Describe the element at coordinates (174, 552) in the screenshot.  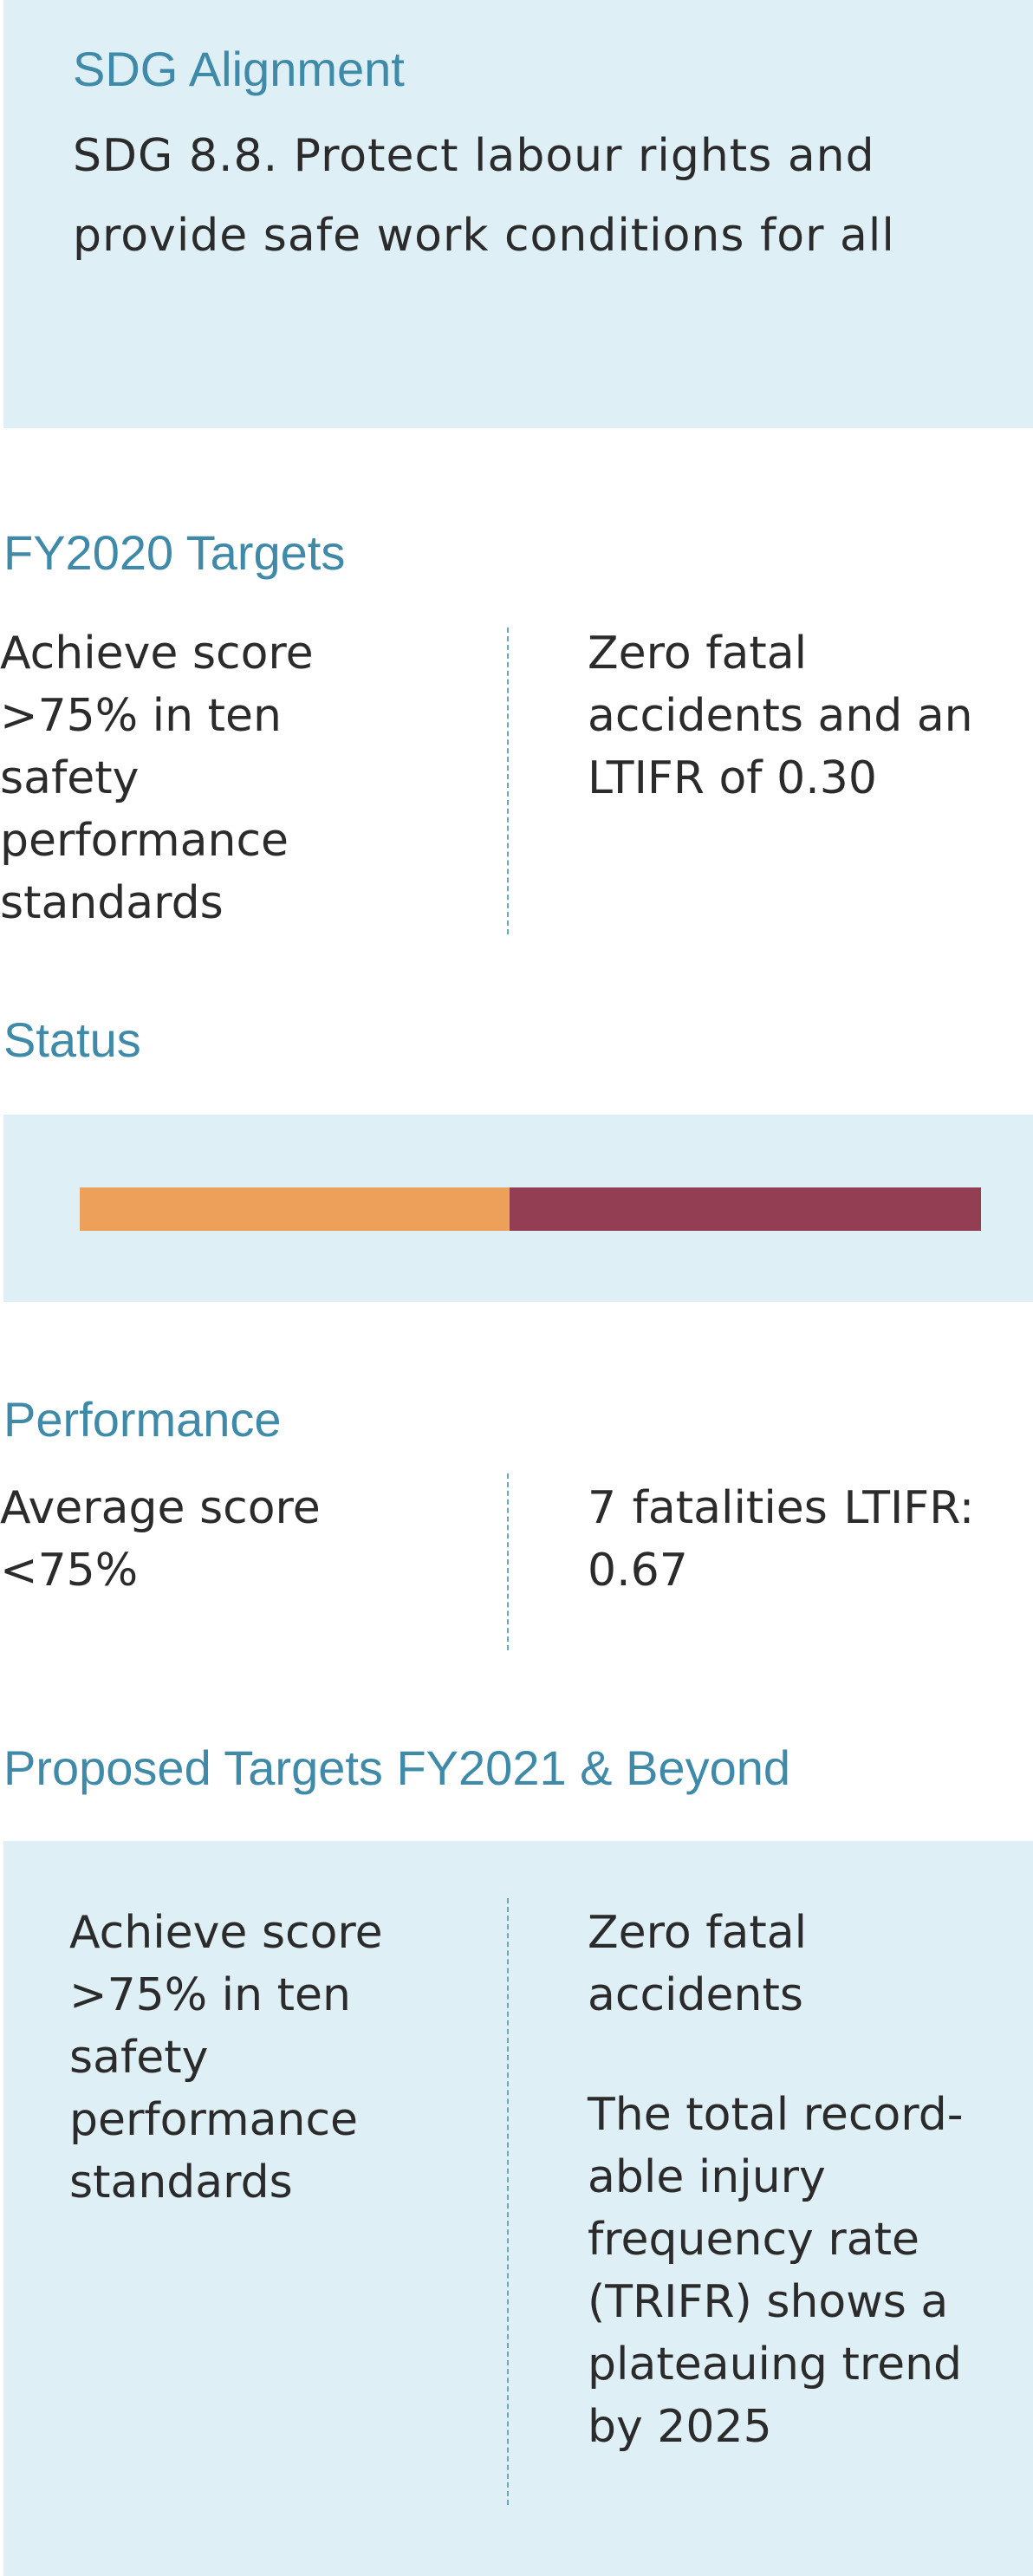
I see `fy2020-targets-heading: FY2020 Targets` at that location.